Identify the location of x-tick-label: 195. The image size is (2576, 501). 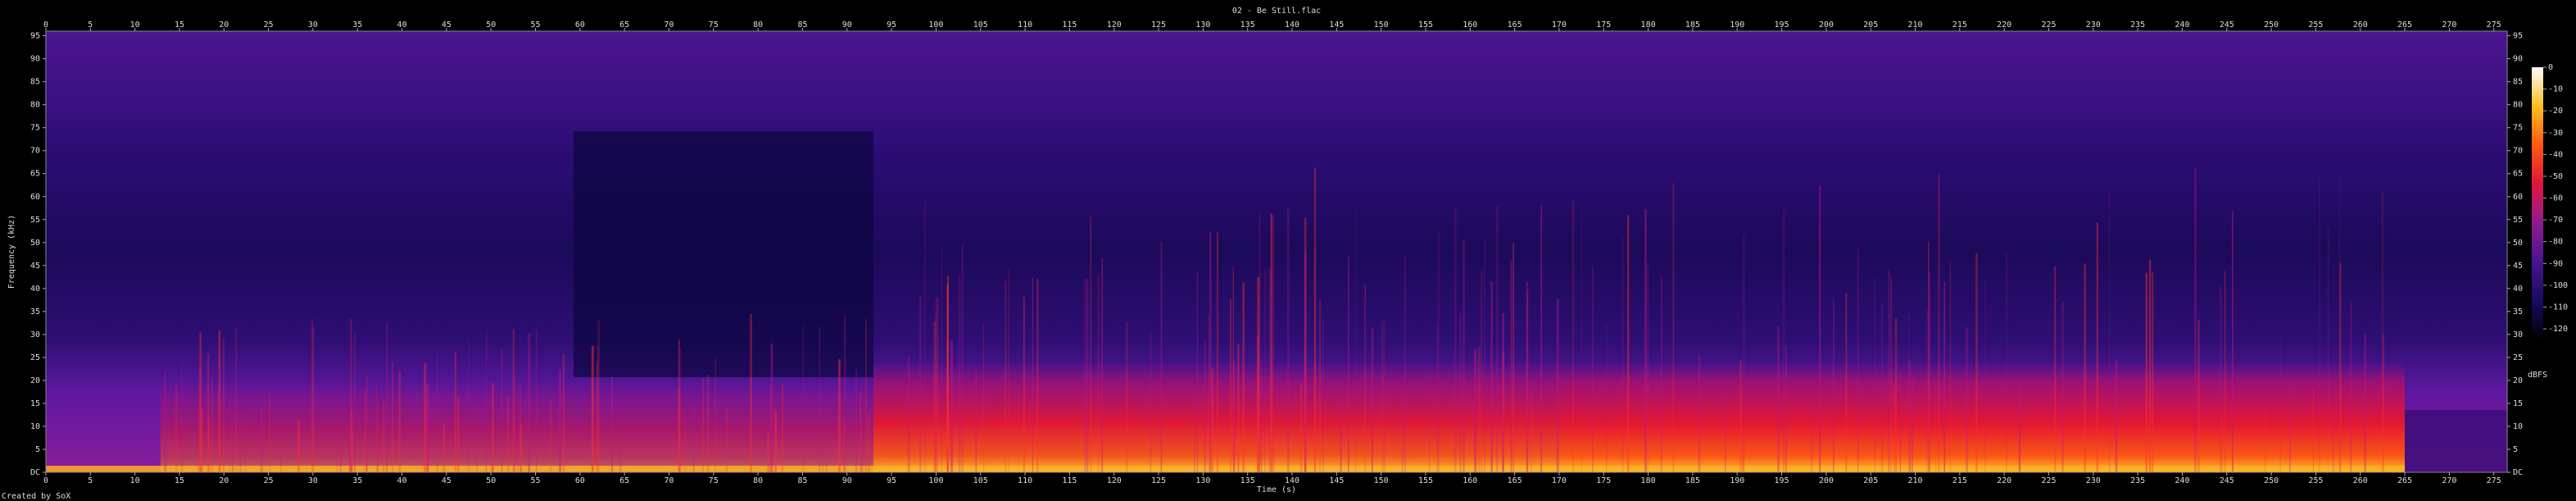
(1782, 25).